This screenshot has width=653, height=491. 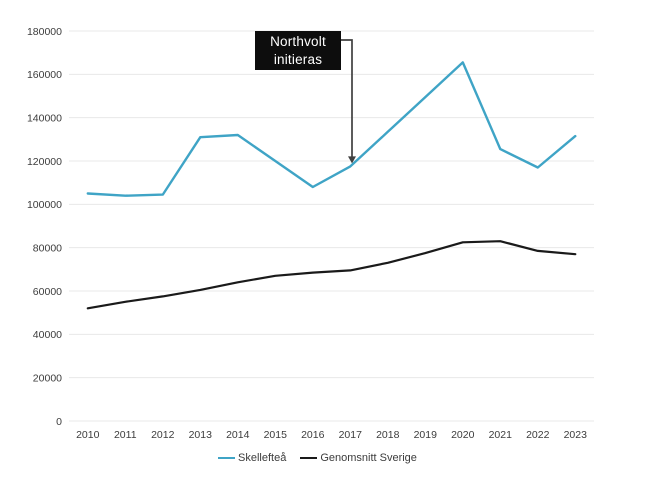 I want to click on legend-label-genomsnitt-sverige: Genomsnitt Sverige, so click(x=368, y=458).